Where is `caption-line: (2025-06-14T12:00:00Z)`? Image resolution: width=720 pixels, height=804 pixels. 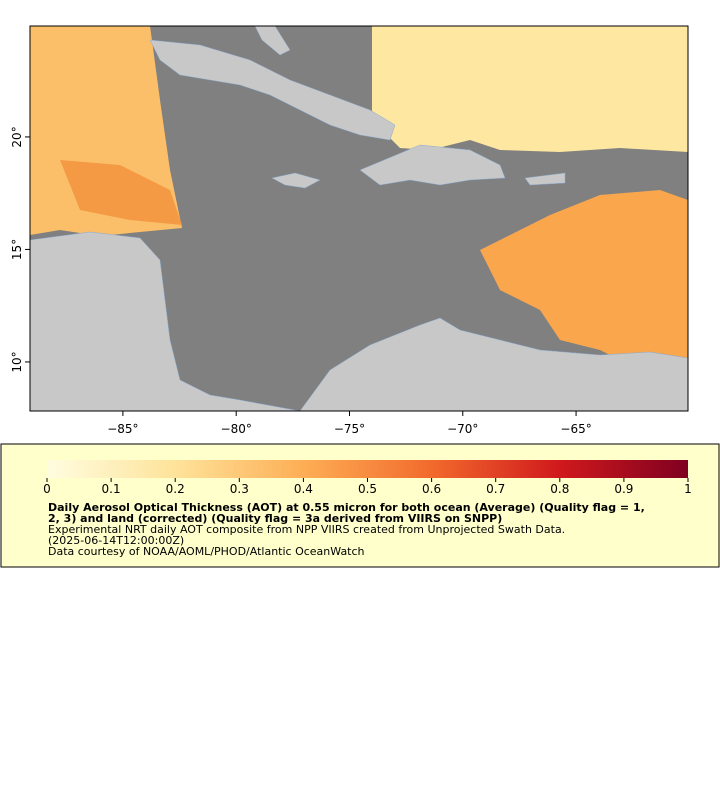 caption-line: (2025-06-14T12:00:00Z) is located at coordinates (116, 540).